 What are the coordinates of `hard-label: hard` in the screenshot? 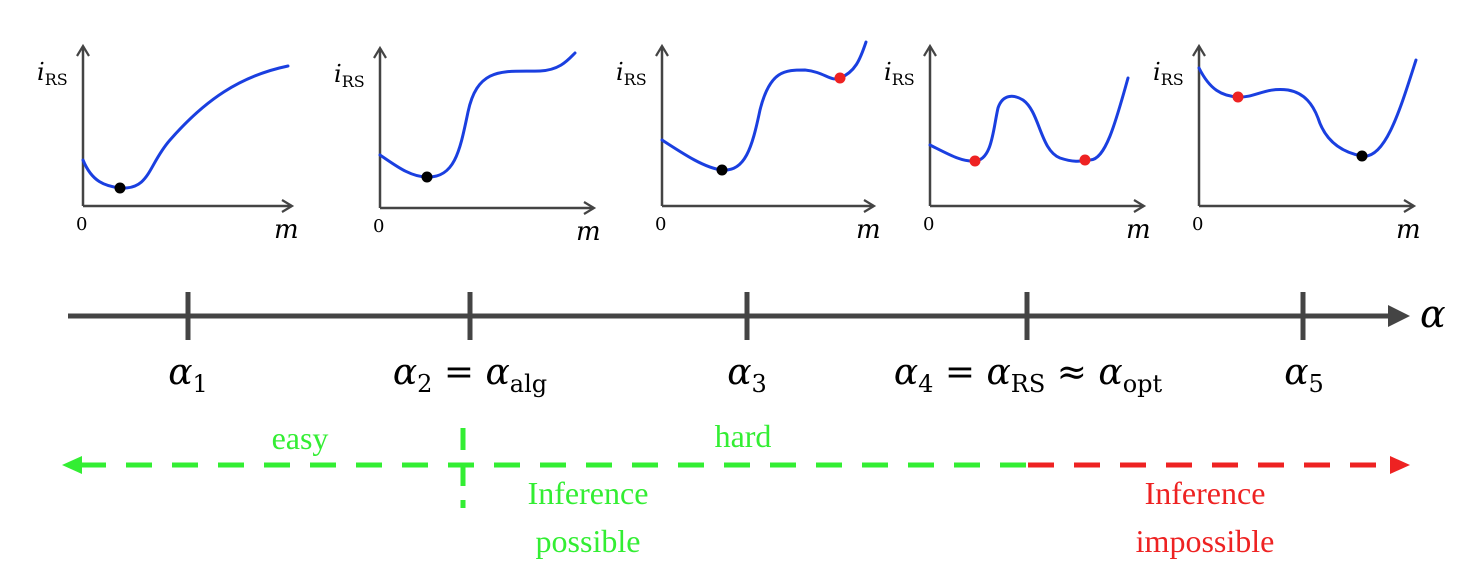 It's located at (743, 436).